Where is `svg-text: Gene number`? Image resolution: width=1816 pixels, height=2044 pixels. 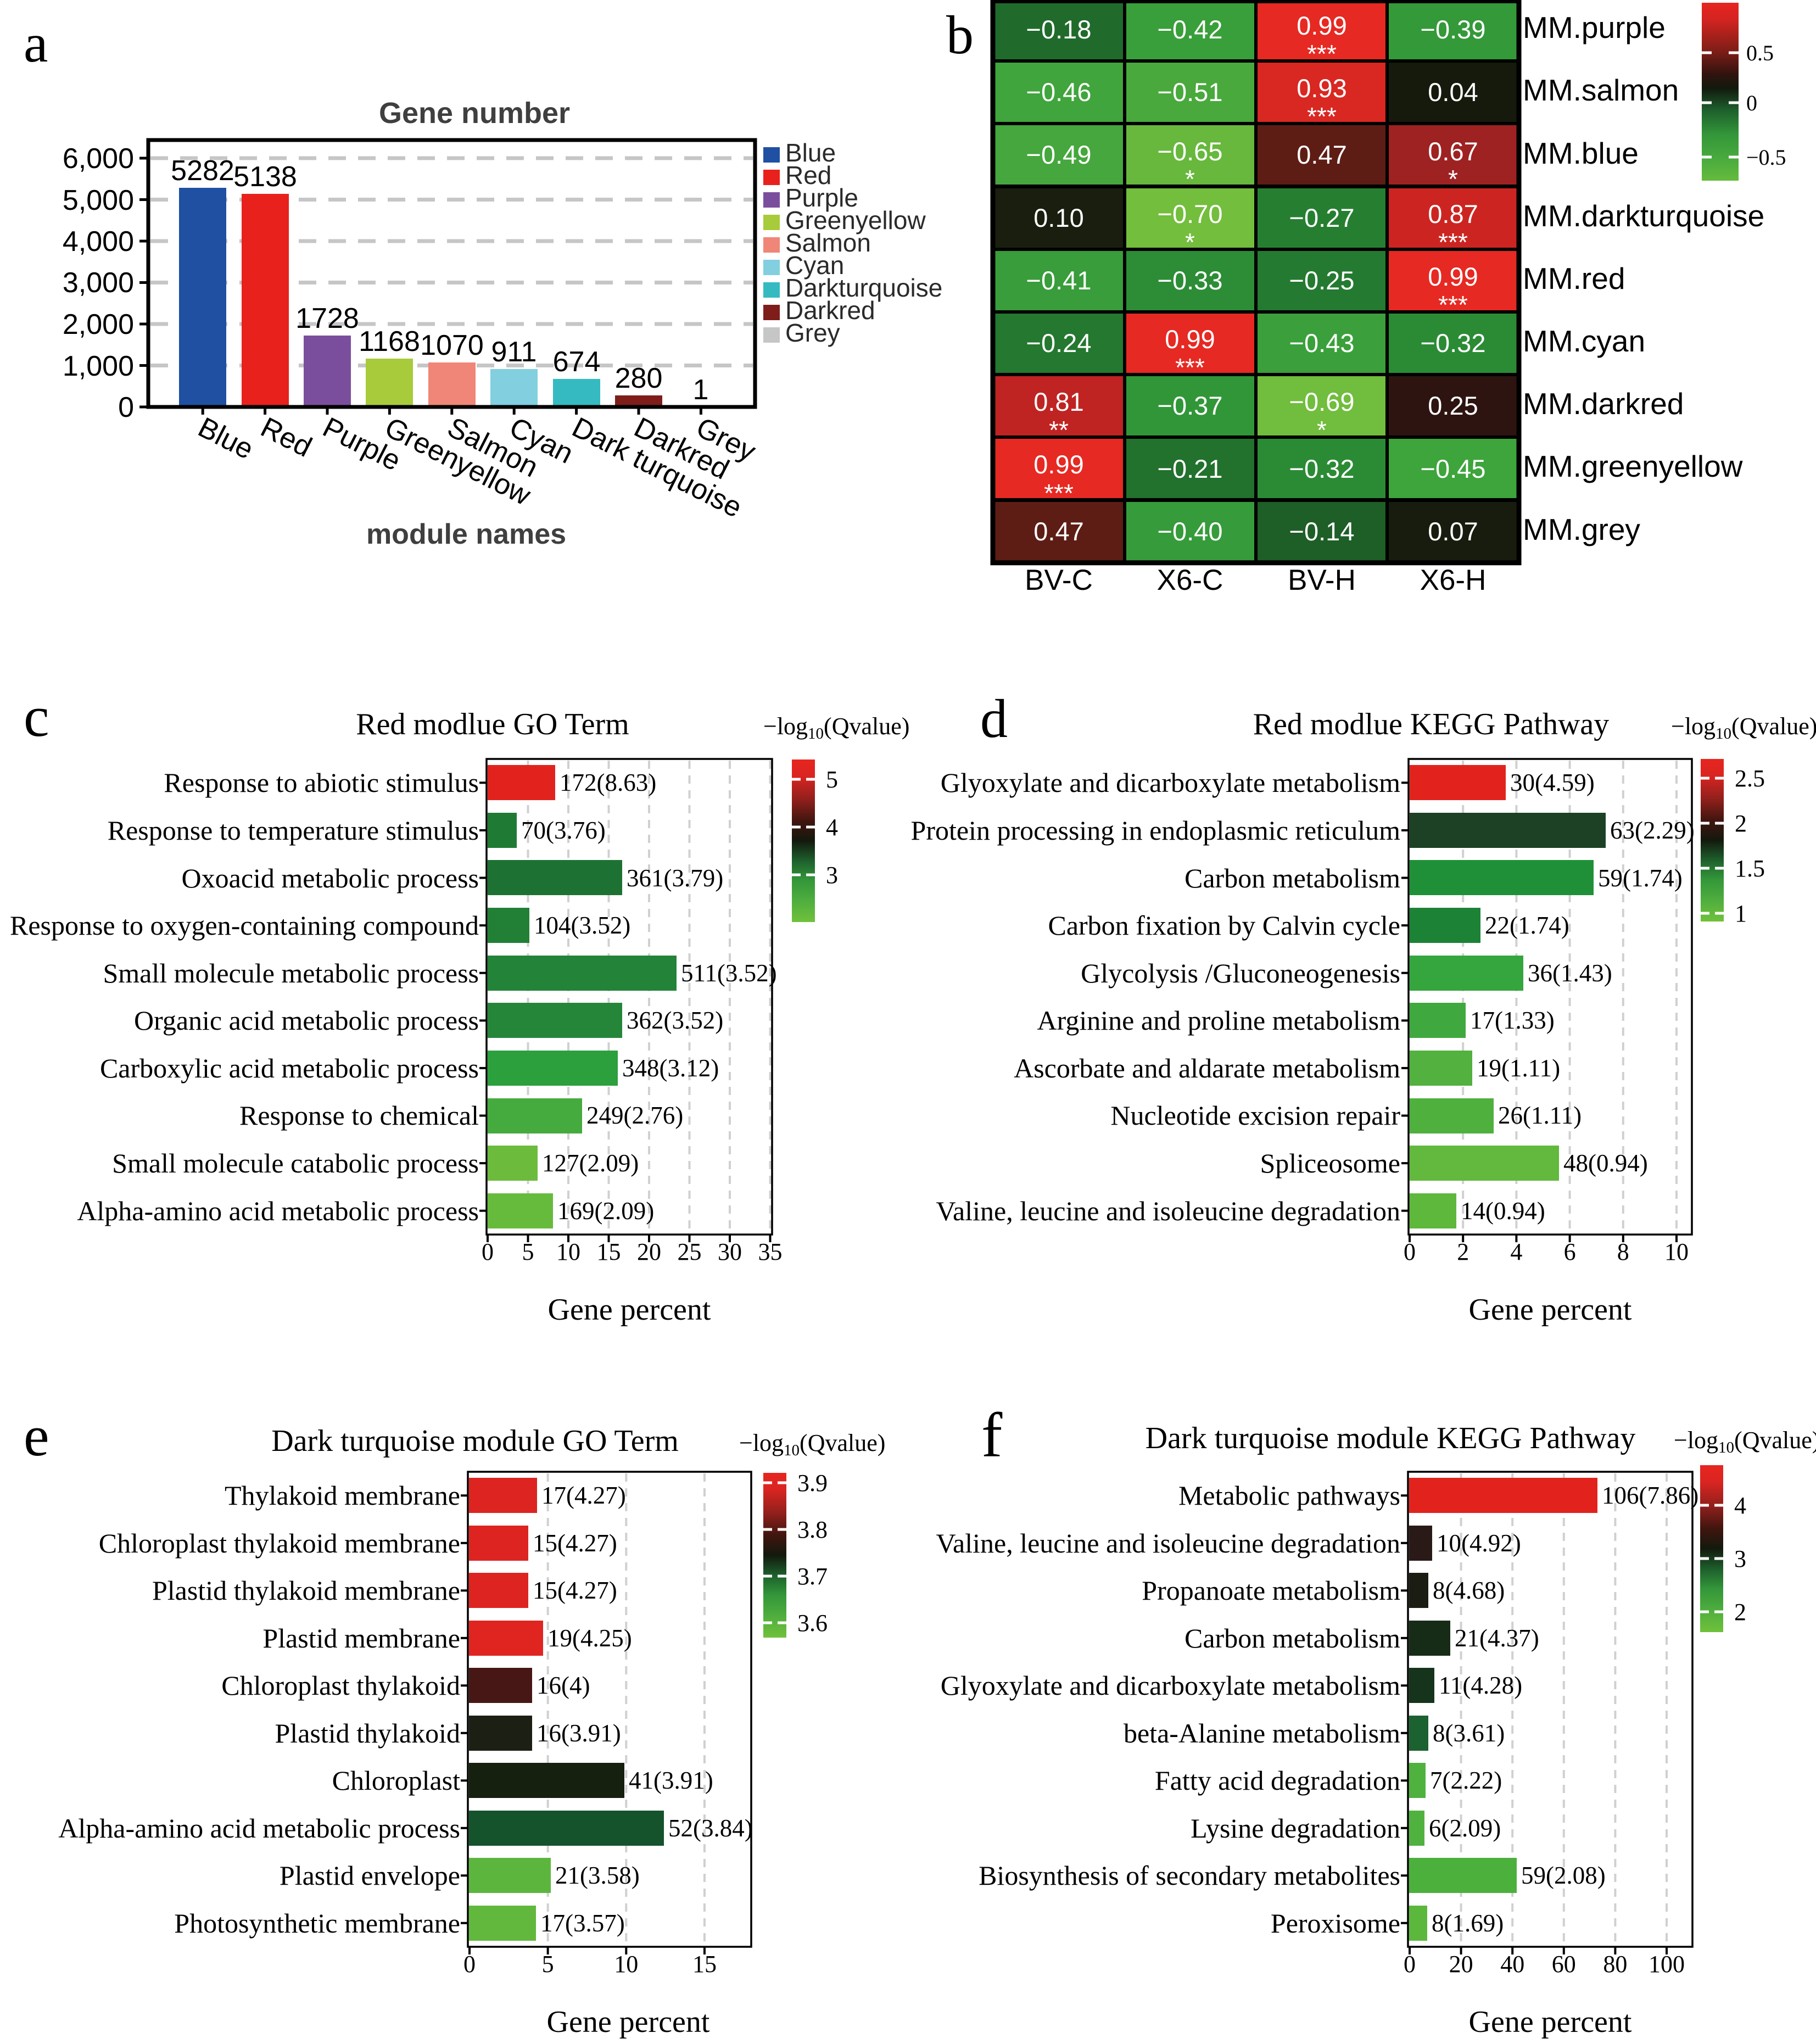 svg-text: Gene number is located at coordinates (475, 113).